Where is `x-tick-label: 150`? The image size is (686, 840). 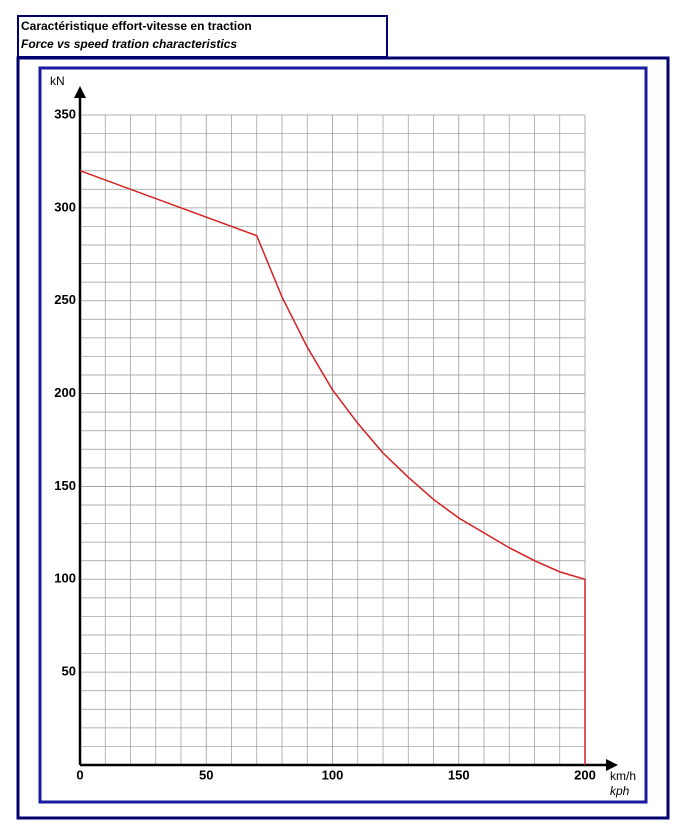 x-tick-label: 150 is located at coordinates (459, 774).